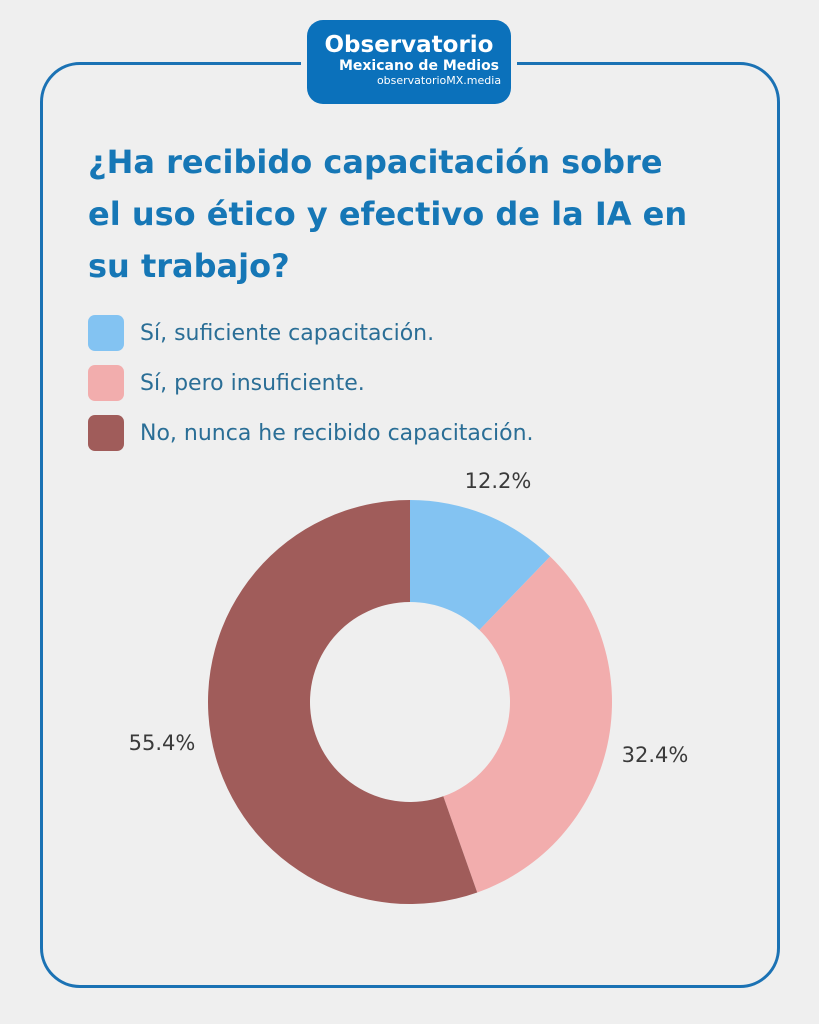  Describe the element at coordinates (287, 333) in the screenshot. I see `legend-label: Sí, suficiente capacitación.` at that location.